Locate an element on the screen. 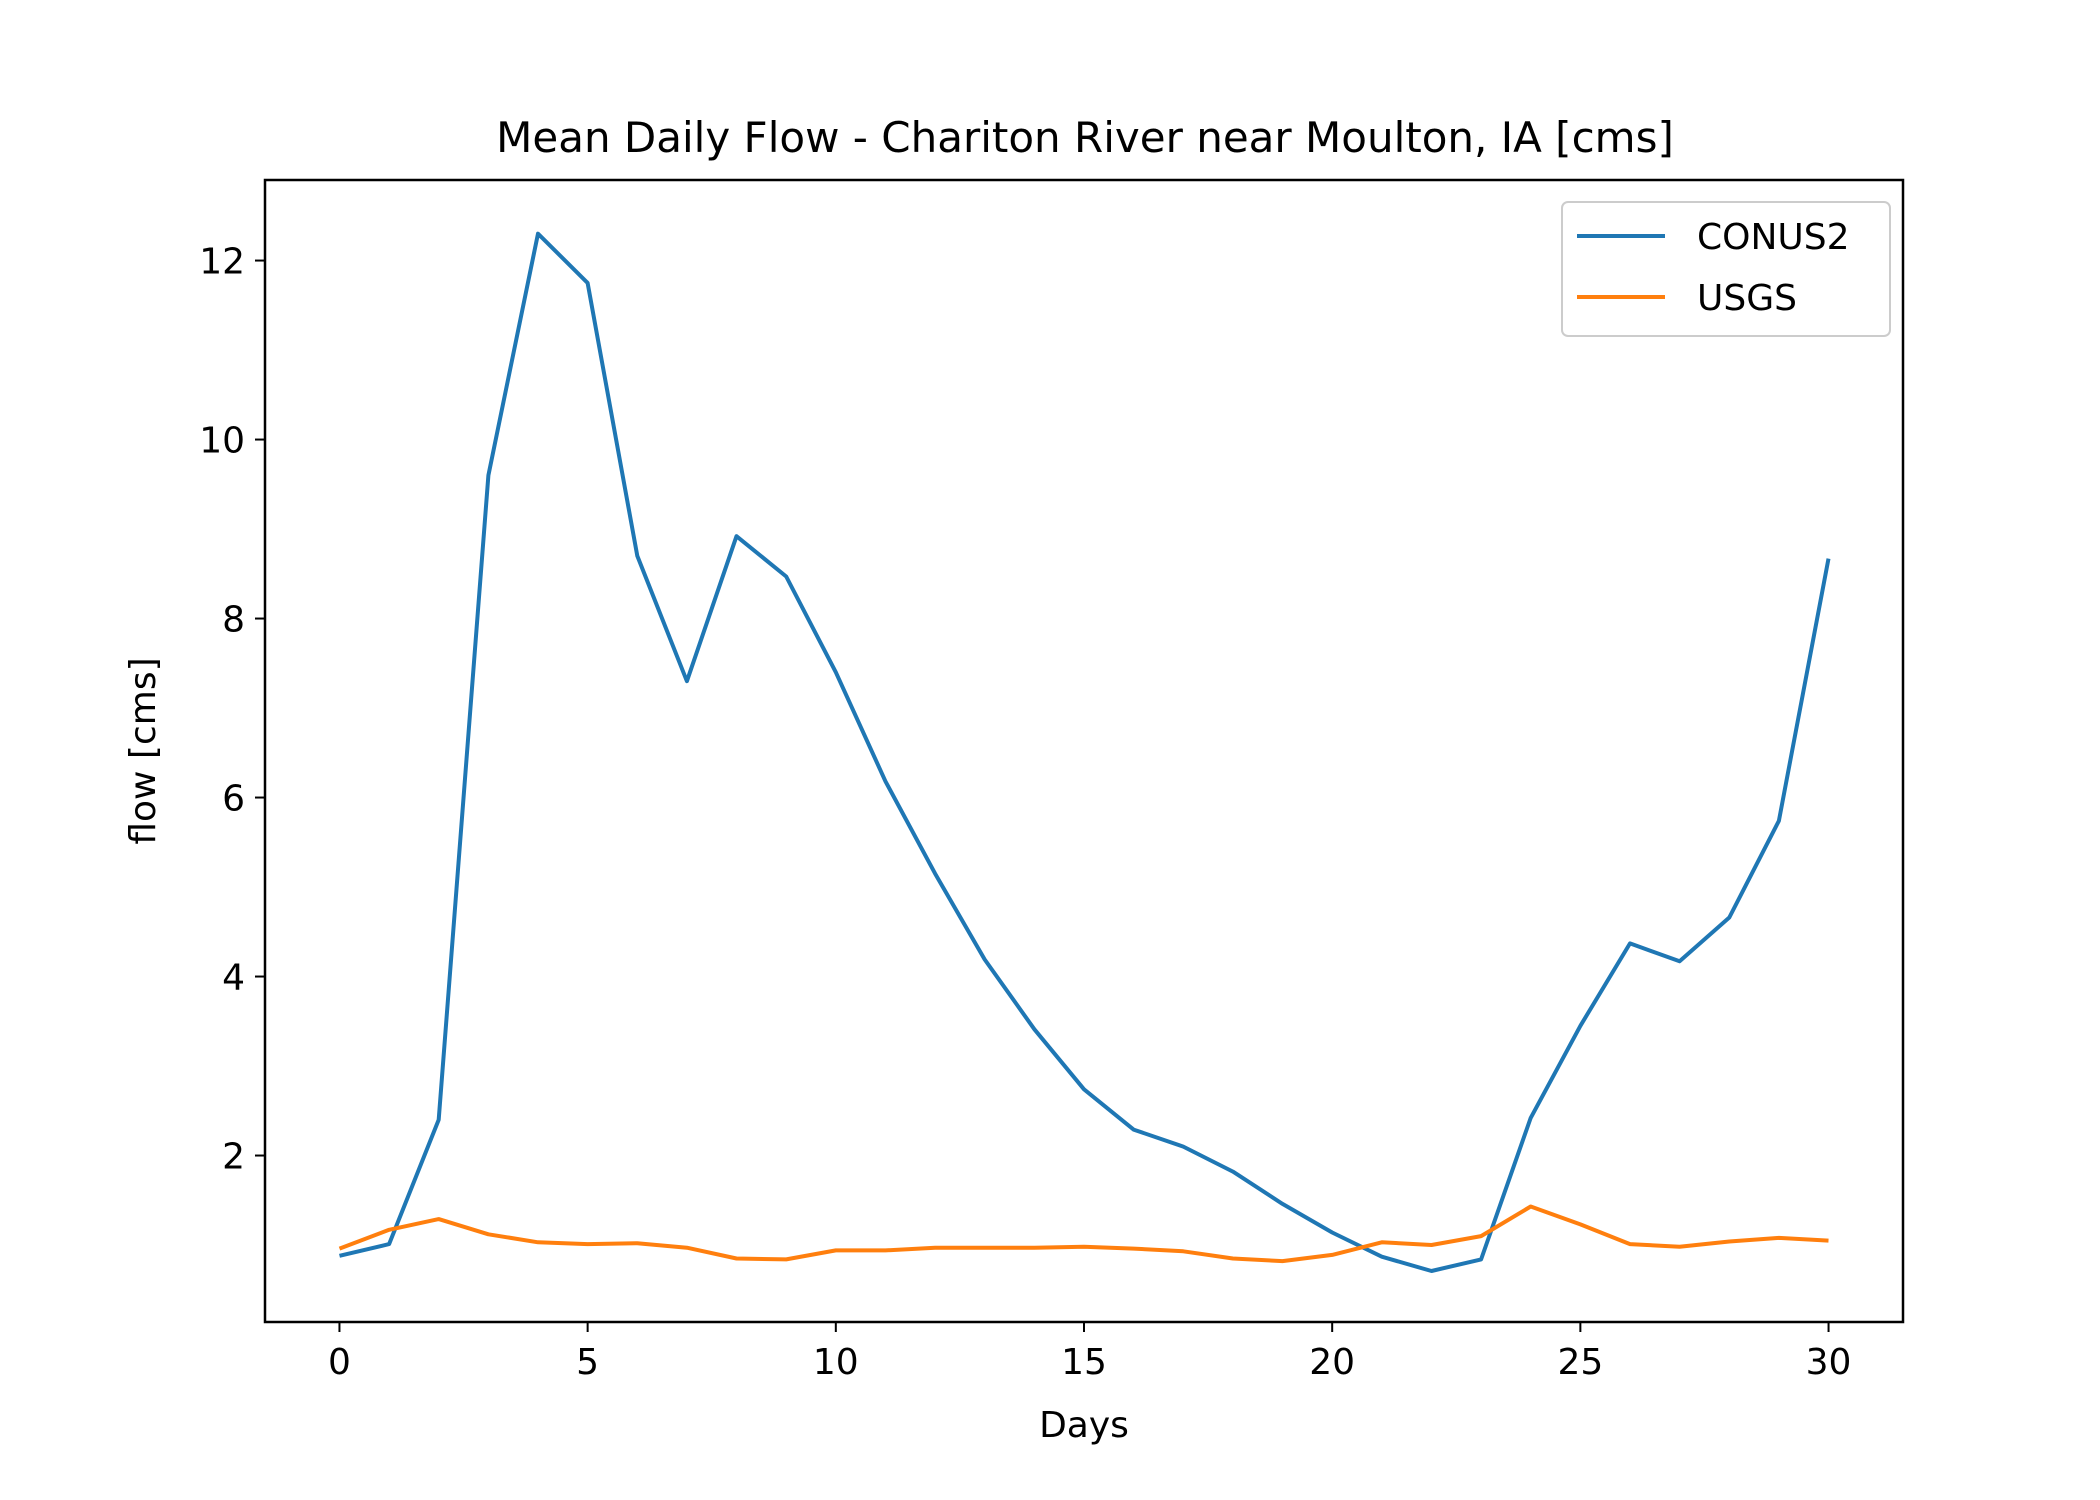 Image resolution: width=2100 pixels, height=1500 pixels. x-axis-label: Days is located at coordinates (1084, 1425).